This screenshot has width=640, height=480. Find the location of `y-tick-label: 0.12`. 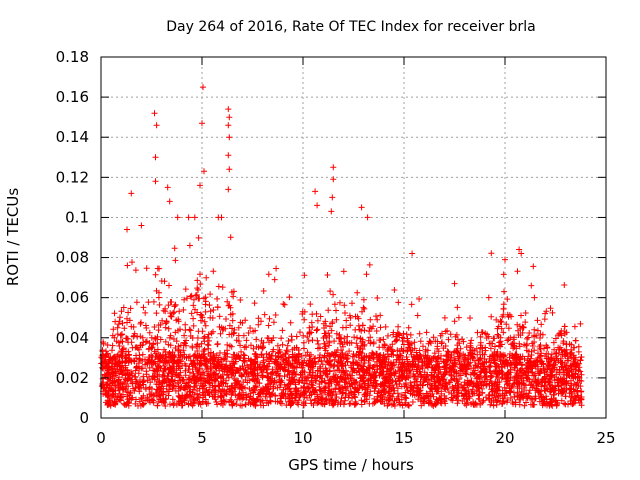

y-tick-label: 0.12 is located at coordinates (72, 177).